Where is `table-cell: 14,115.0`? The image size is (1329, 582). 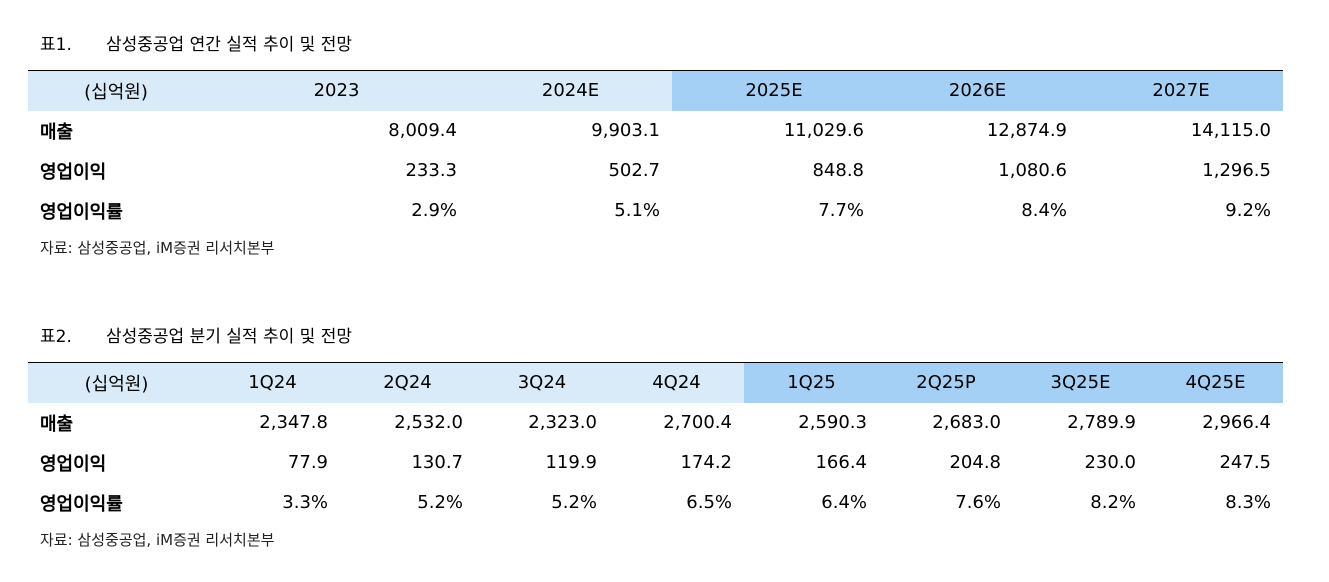 table-cell: 14,115.0 is located at coordinates (1230, 130).